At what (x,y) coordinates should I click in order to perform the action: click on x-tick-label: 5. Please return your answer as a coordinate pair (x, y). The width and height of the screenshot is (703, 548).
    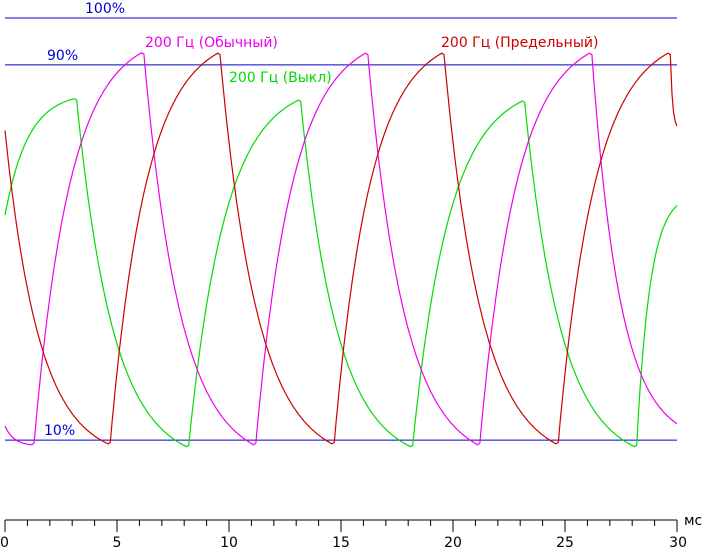
    Looking at the image, I should click on (117, 541).